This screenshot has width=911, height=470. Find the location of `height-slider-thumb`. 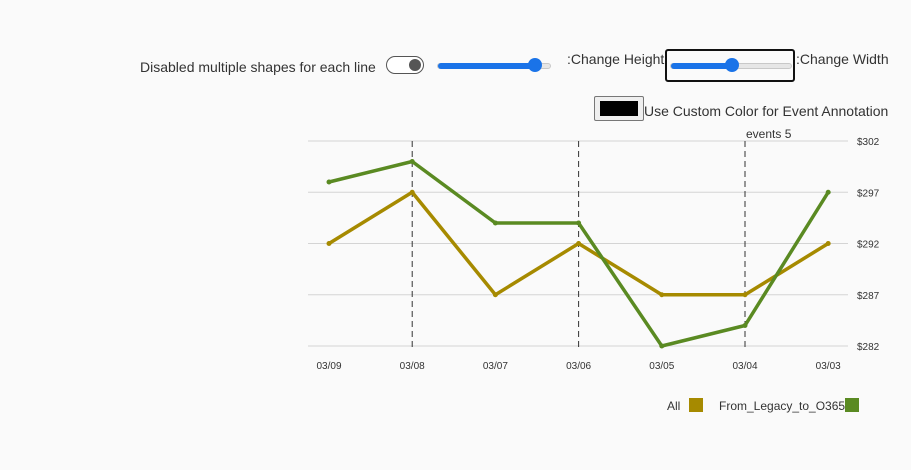

height-slider-thumb is located at coordinates (534, 65).